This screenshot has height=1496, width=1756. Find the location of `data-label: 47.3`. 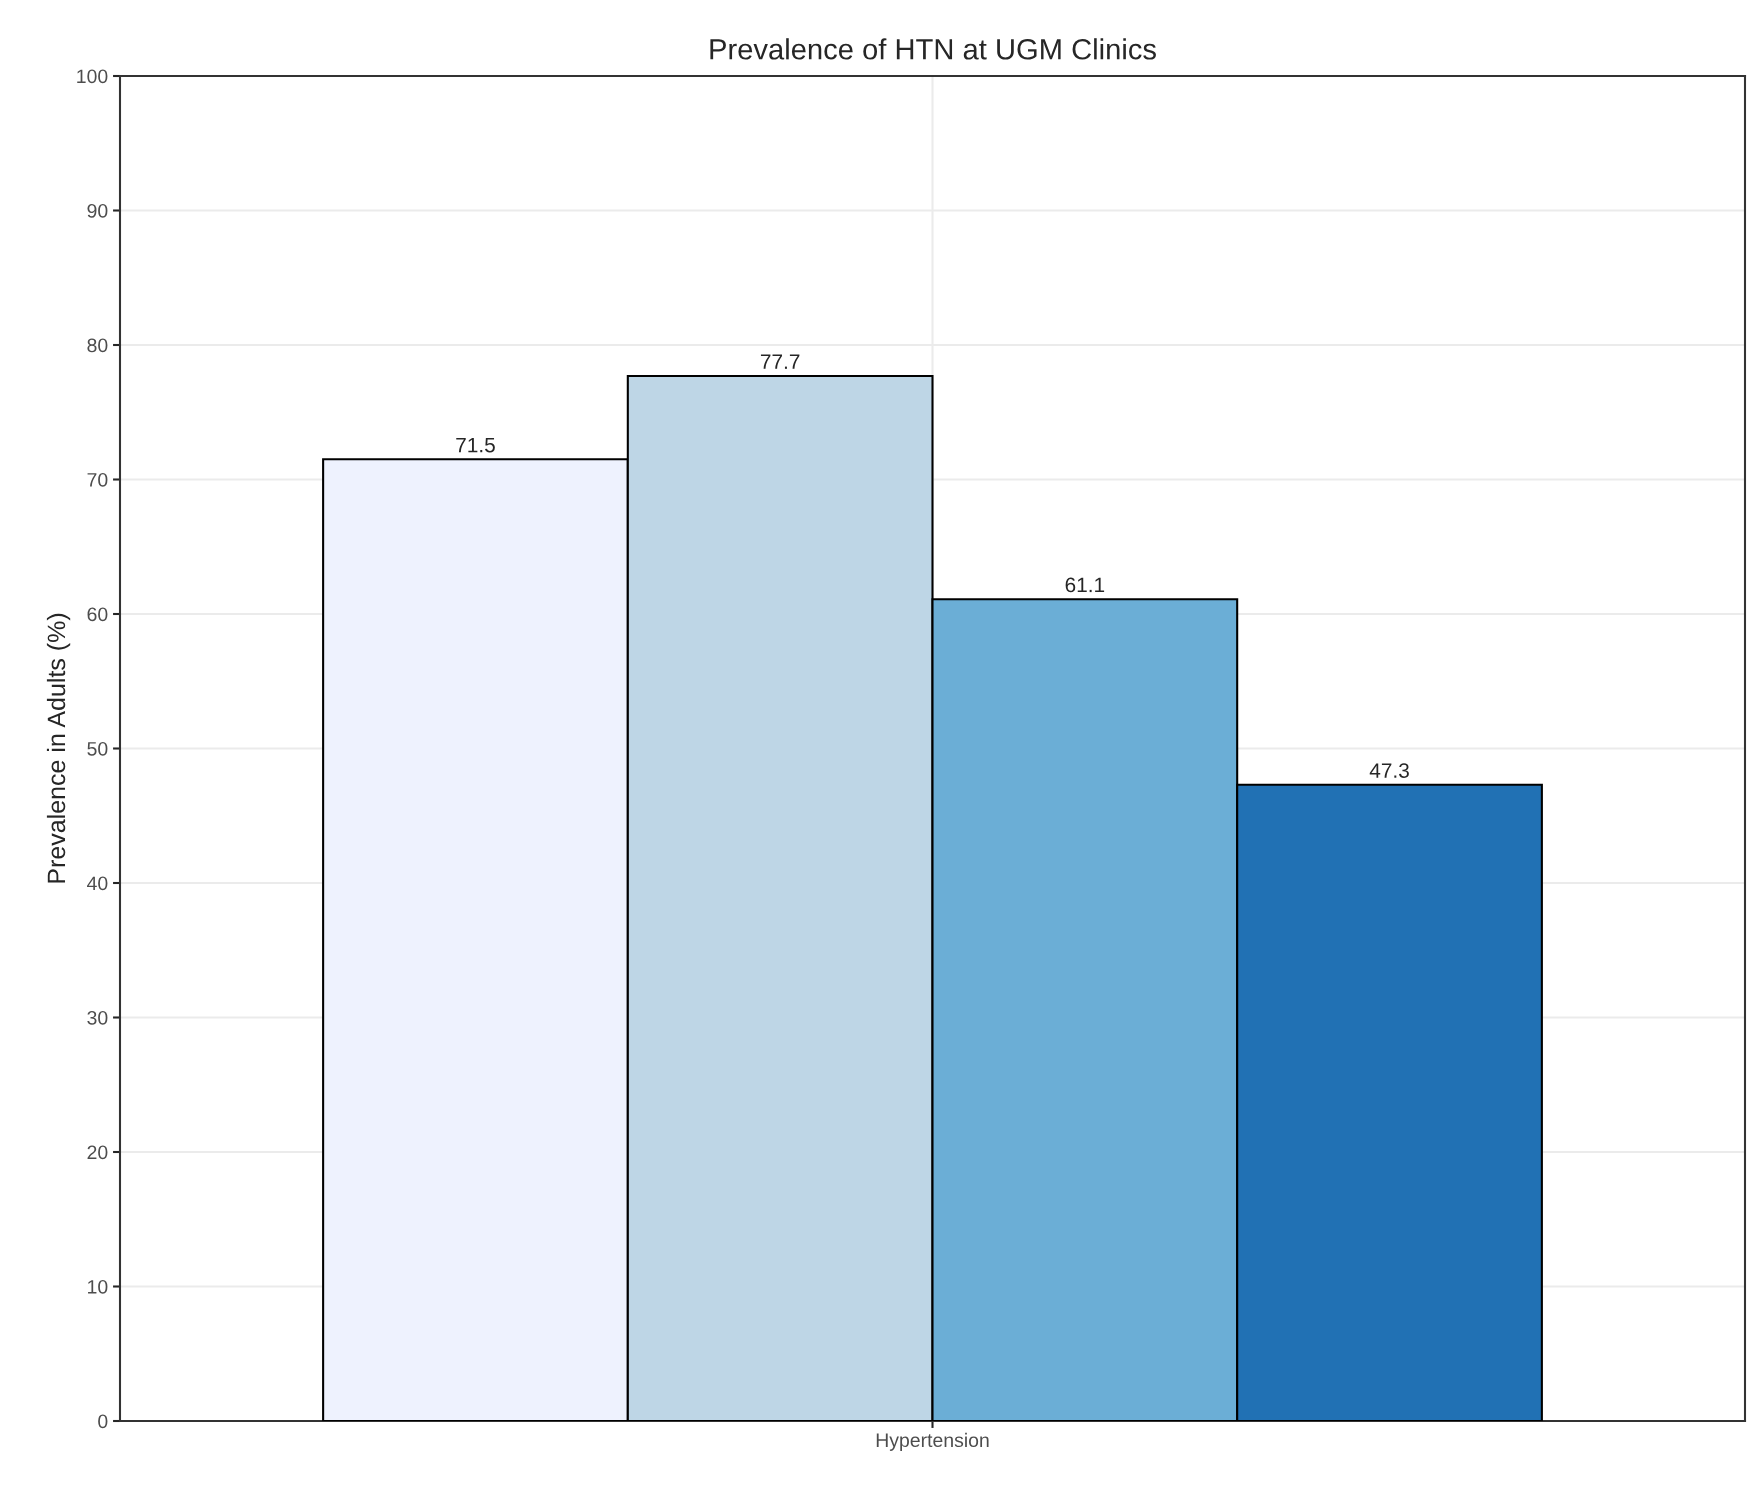

data-label: 47.3 is located at coordinates (1389, 770).